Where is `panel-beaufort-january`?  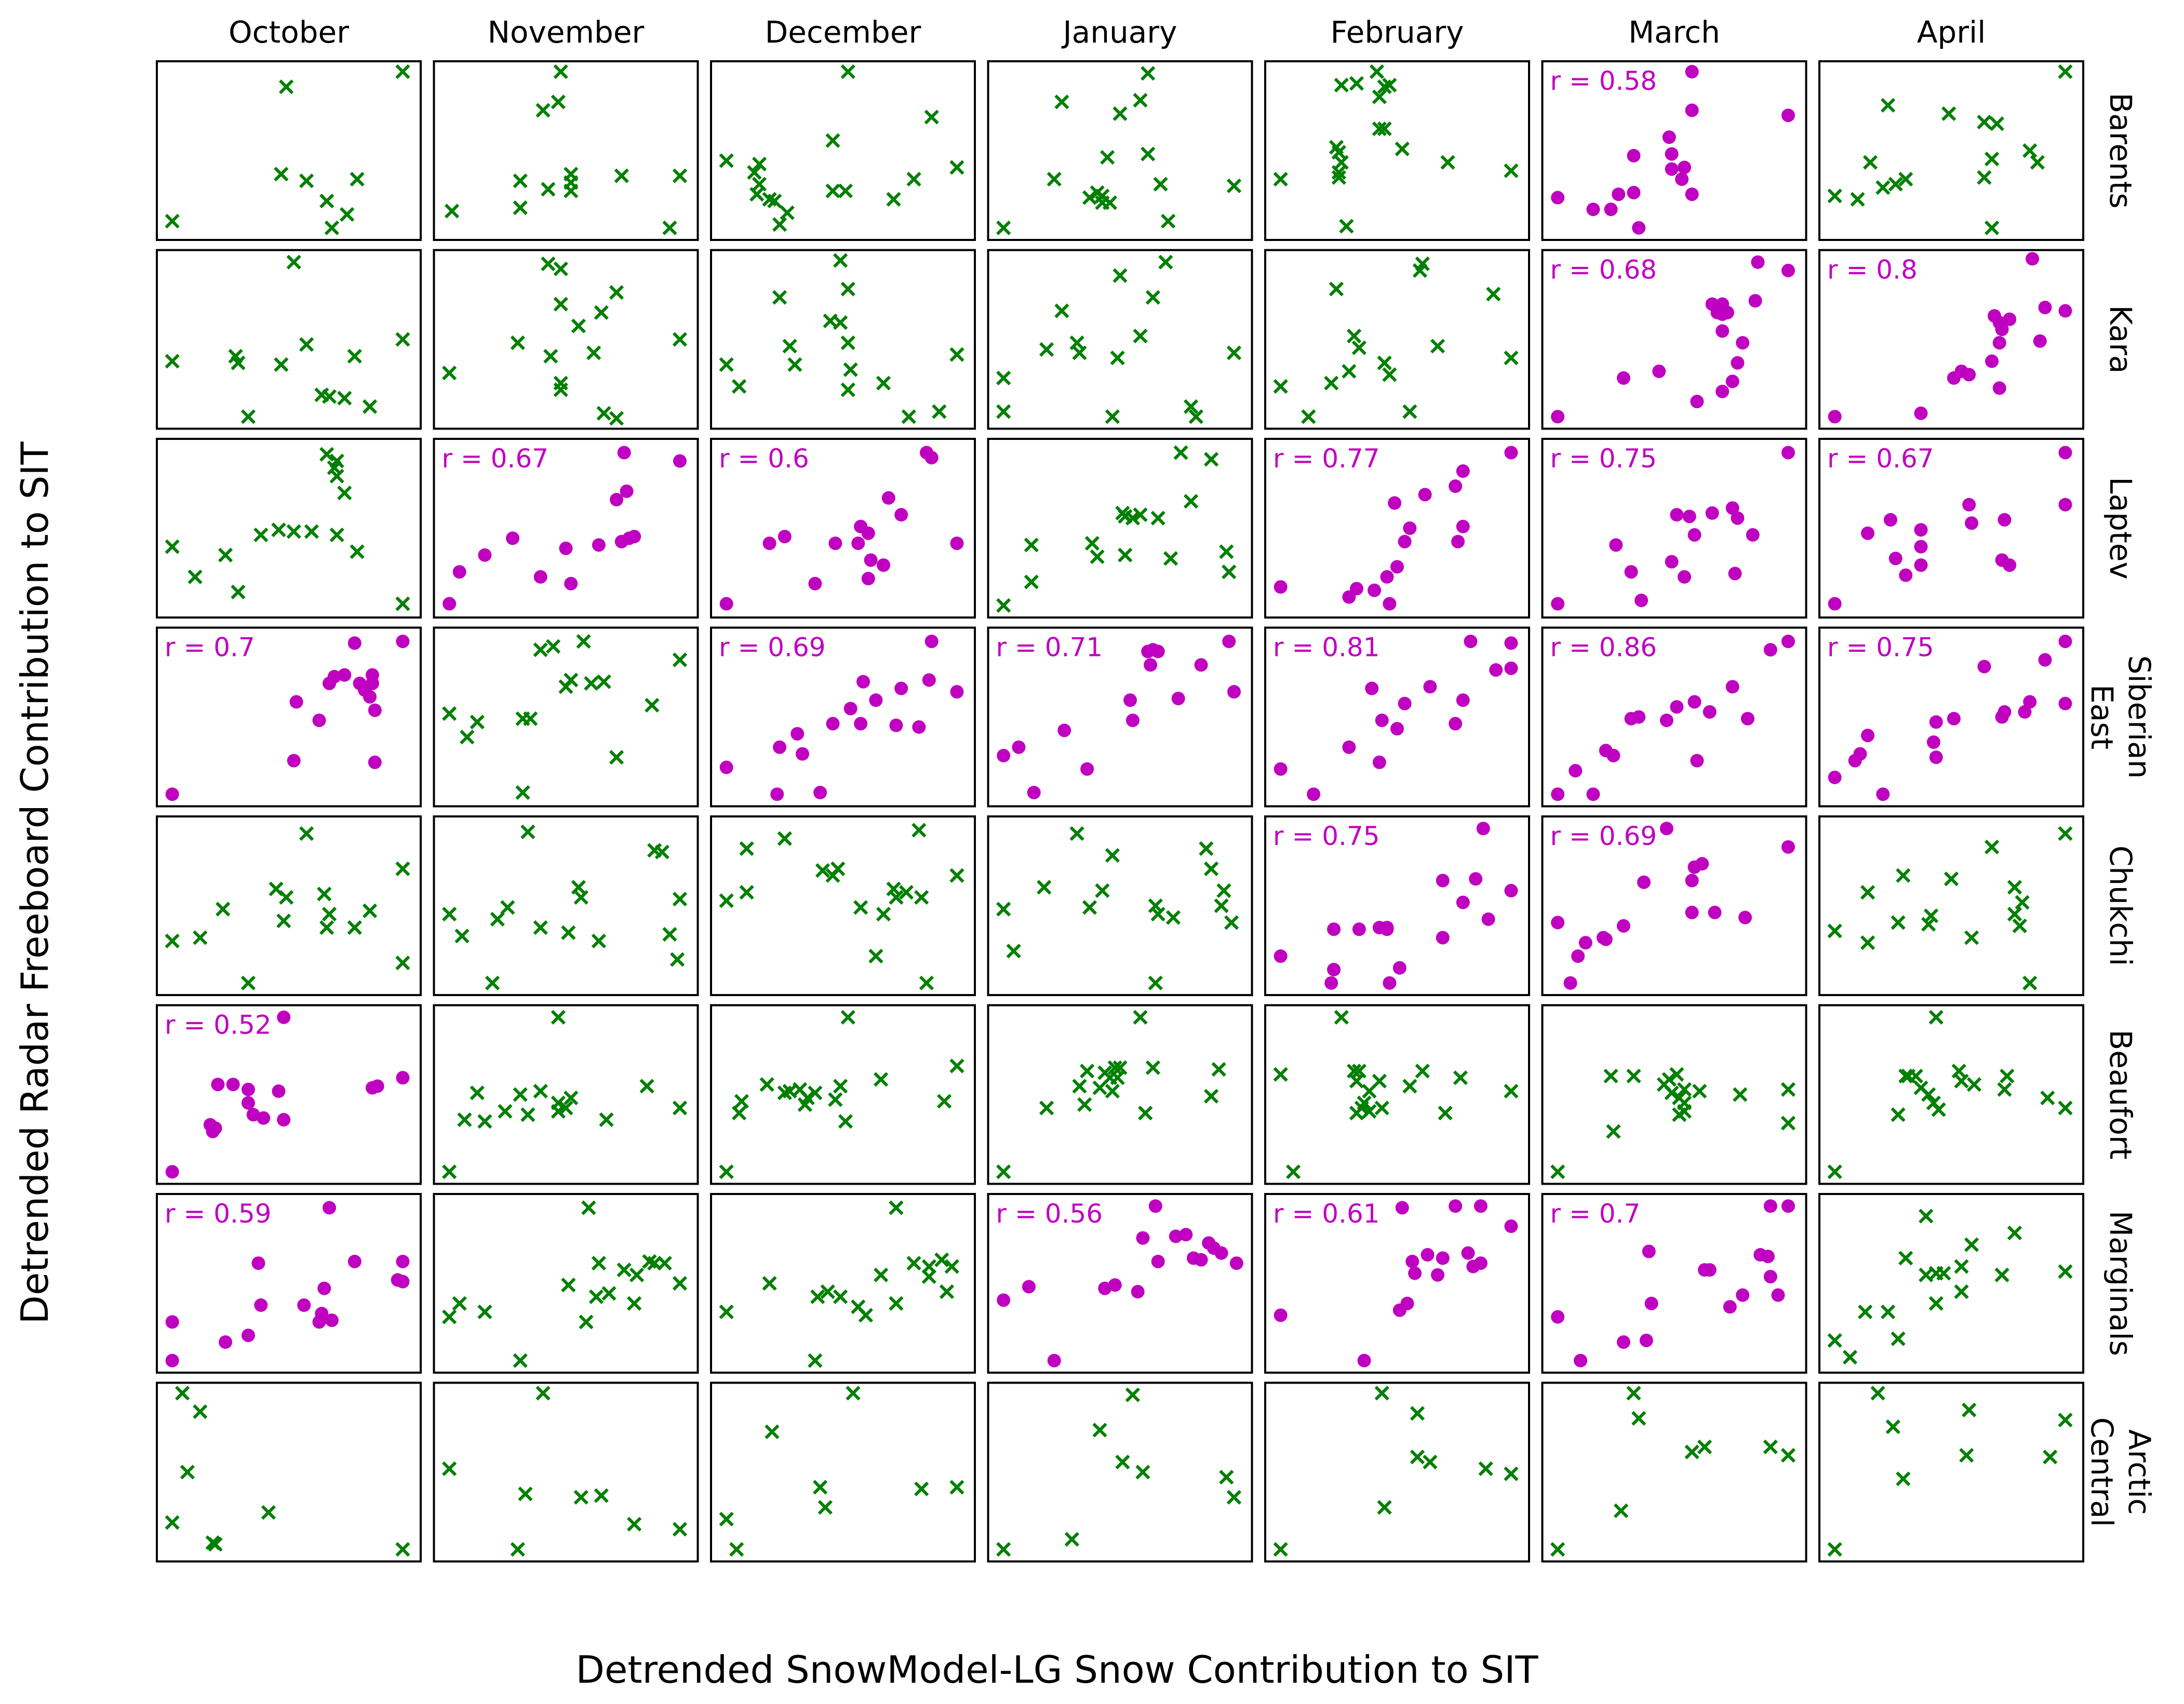 panel-beaufort-january is located at coordinates (1120, 1095).